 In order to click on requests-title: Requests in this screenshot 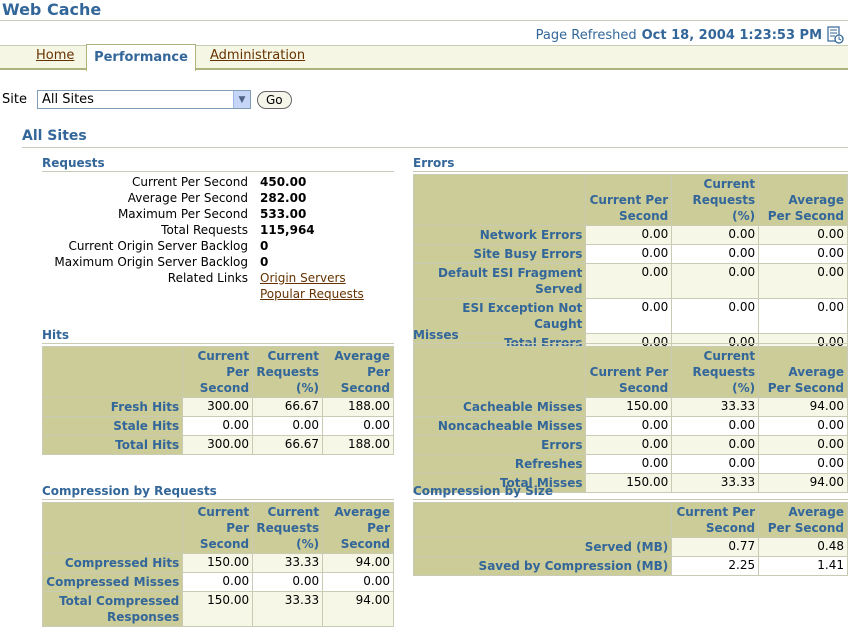, I will do `click(73, 163)`.